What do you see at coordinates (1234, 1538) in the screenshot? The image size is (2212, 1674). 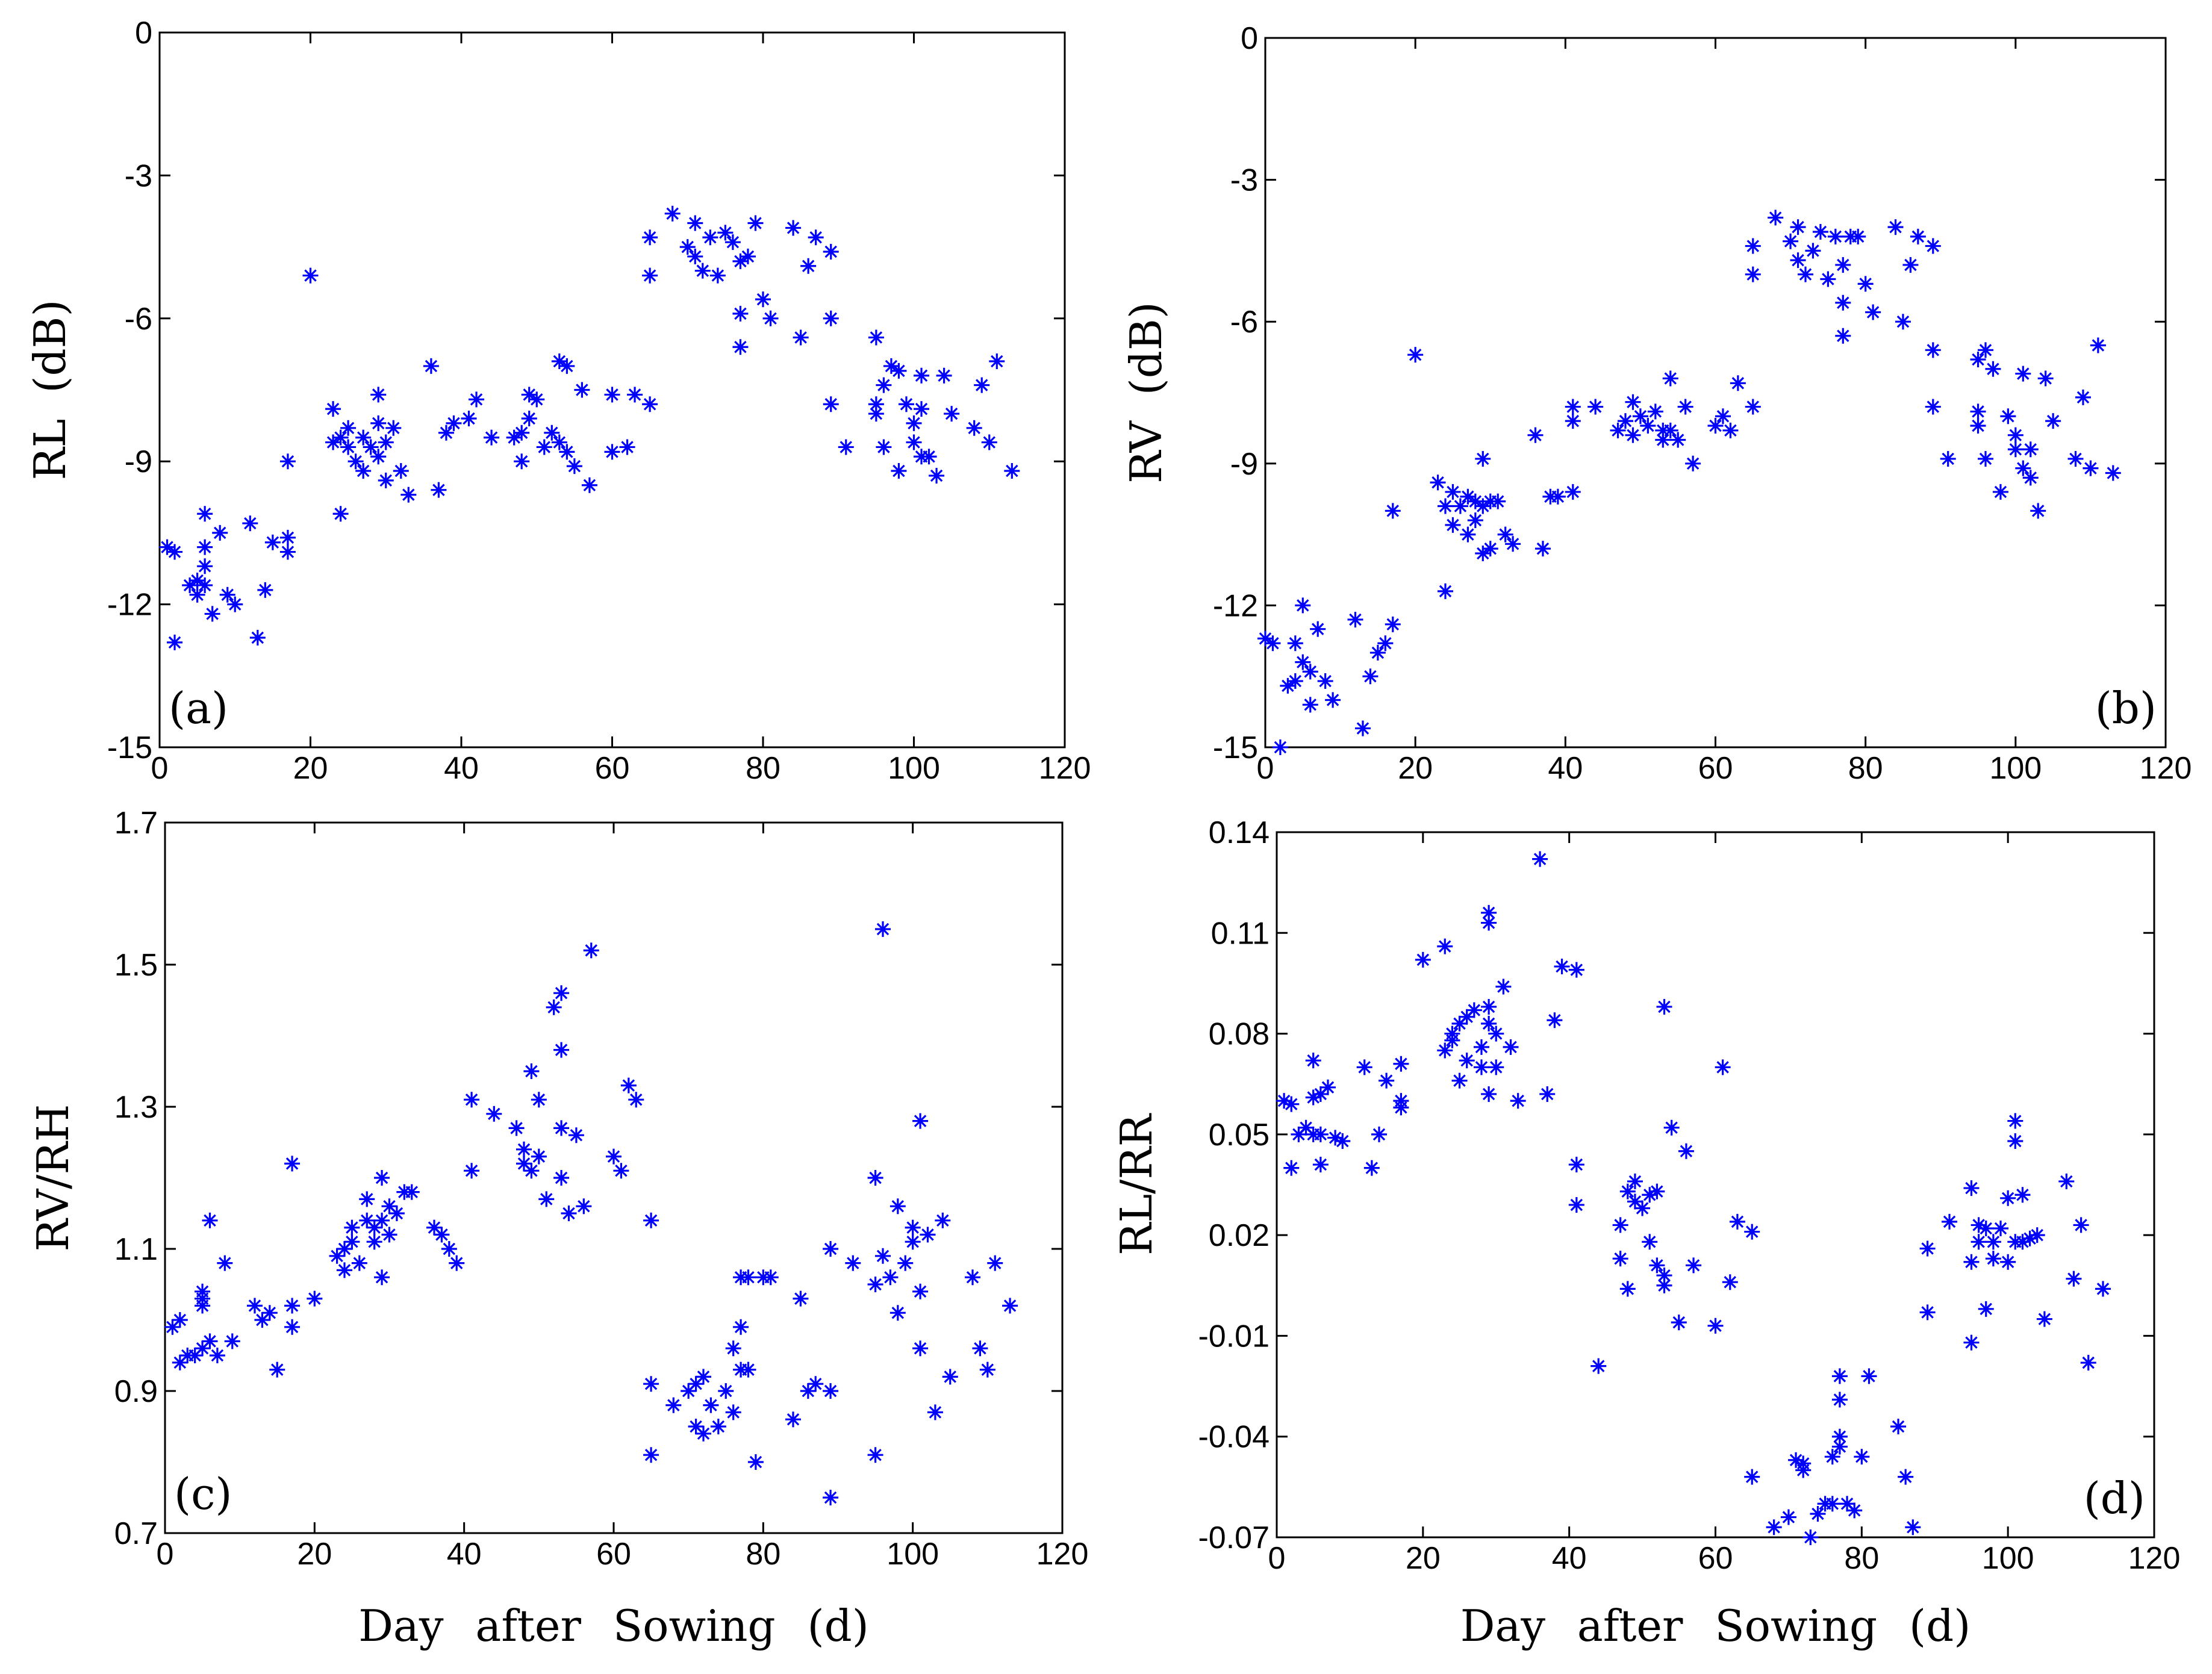 I see `y-tick-label: -0.07` at bounding box center [1234, 1538].